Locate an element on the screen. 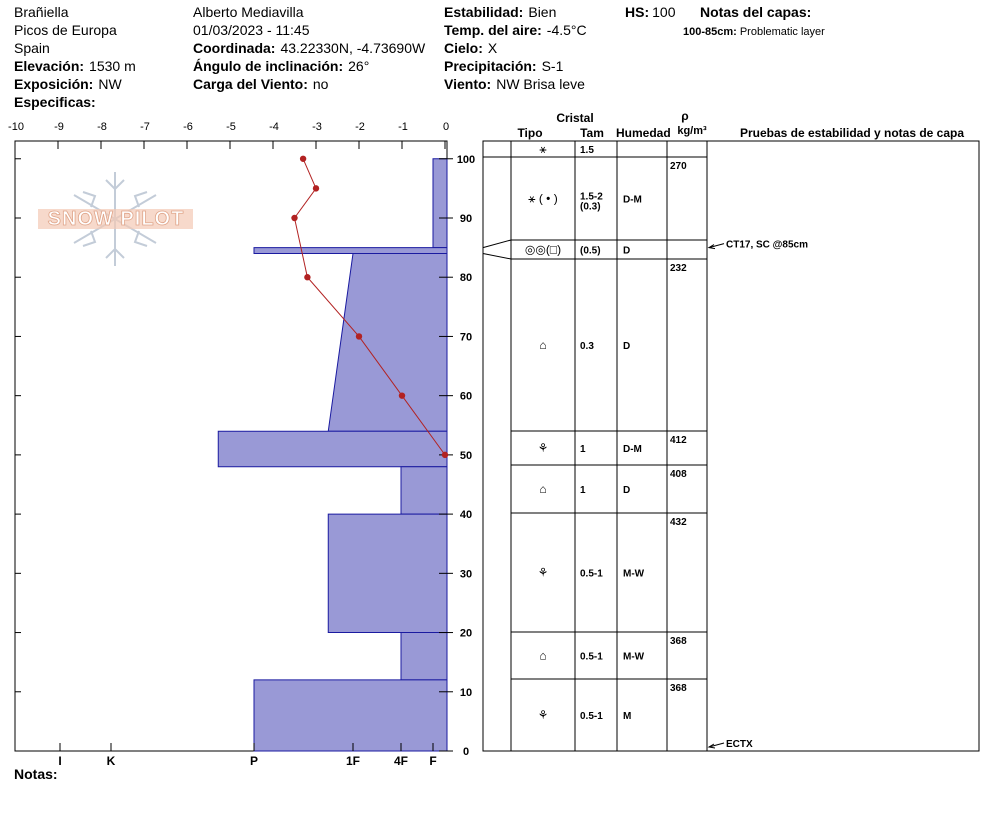 Image resolution: width=994 pixels, height=840 pixels. header-value: -4.5°C is located at coordinates (567, 30).